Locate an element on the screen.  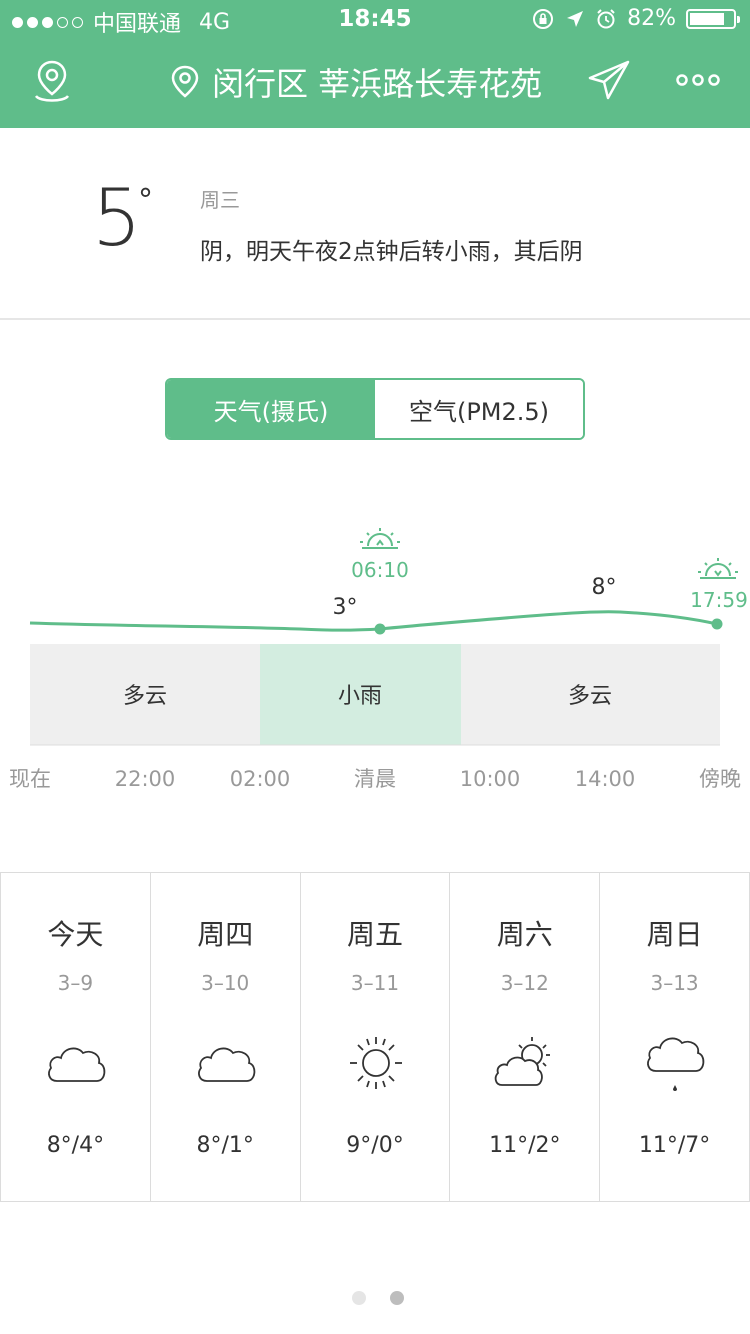
battery-percent: 82% is located at coordinates (651, 18).